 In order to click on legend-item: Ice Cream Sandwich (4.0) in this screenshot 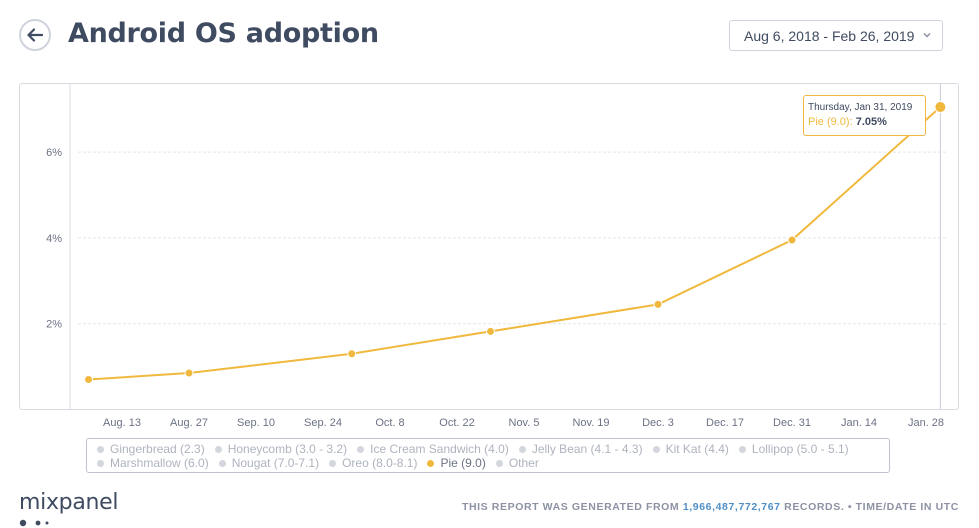, I will do `click(433, 449)`.